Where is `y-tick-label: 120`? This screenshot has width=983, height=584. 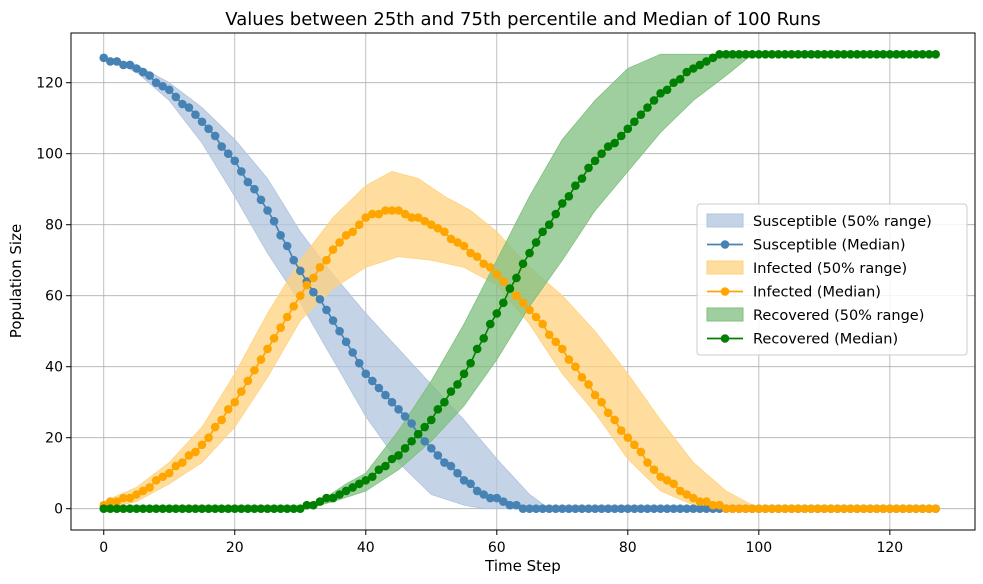 y-tick-label: 120 is located at coordinates (49, 84).